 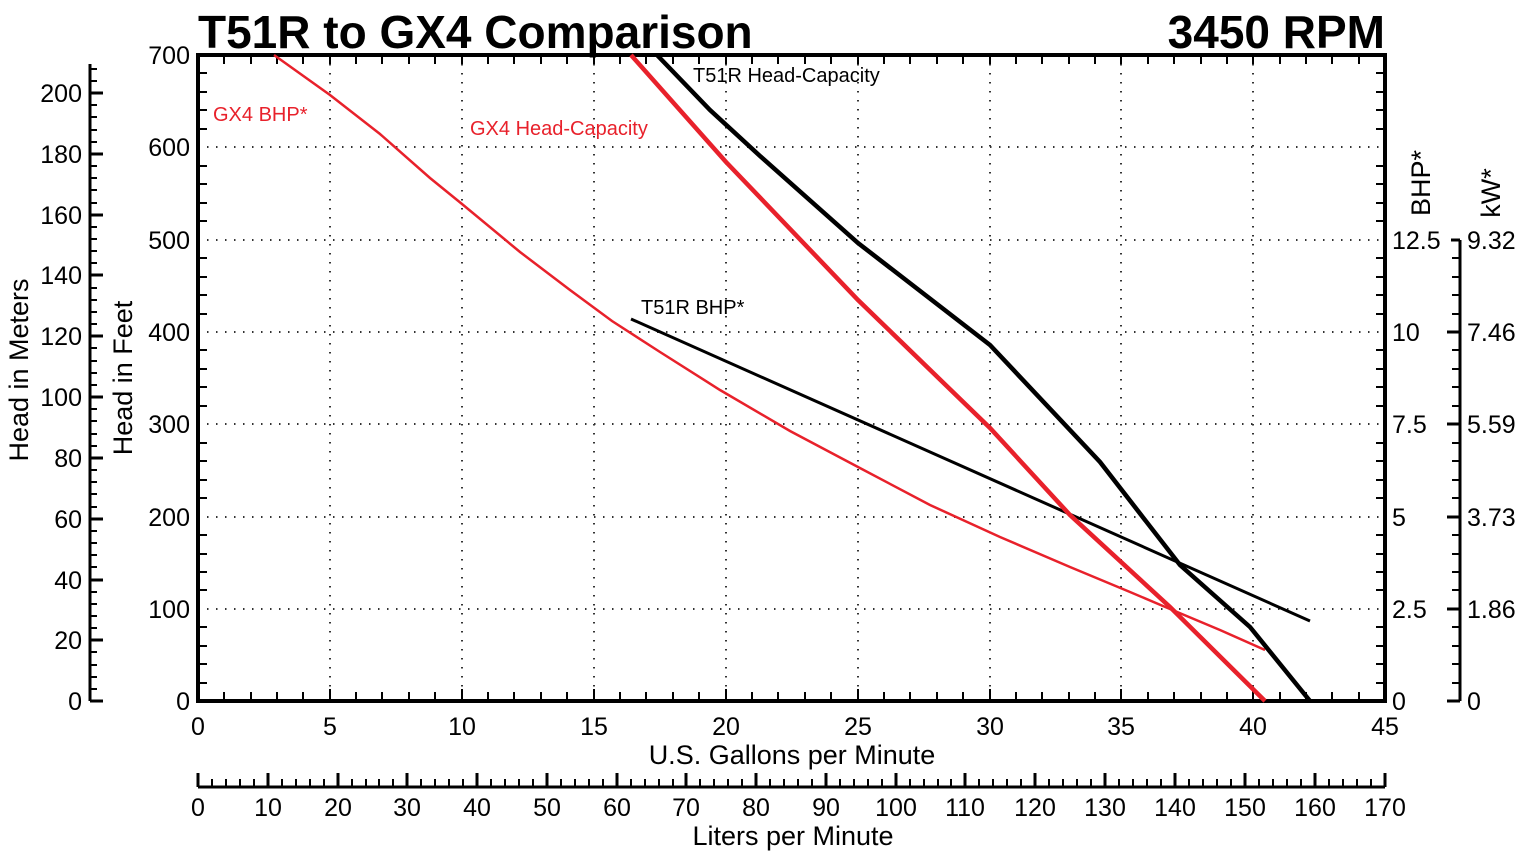 What do you see at coordinates (1491, 471) in the screenshot?
I see `kw-axis-ticks: 0 1.86 3.73 5.59 7.46 9.32` at bounding box center [1491, 471].